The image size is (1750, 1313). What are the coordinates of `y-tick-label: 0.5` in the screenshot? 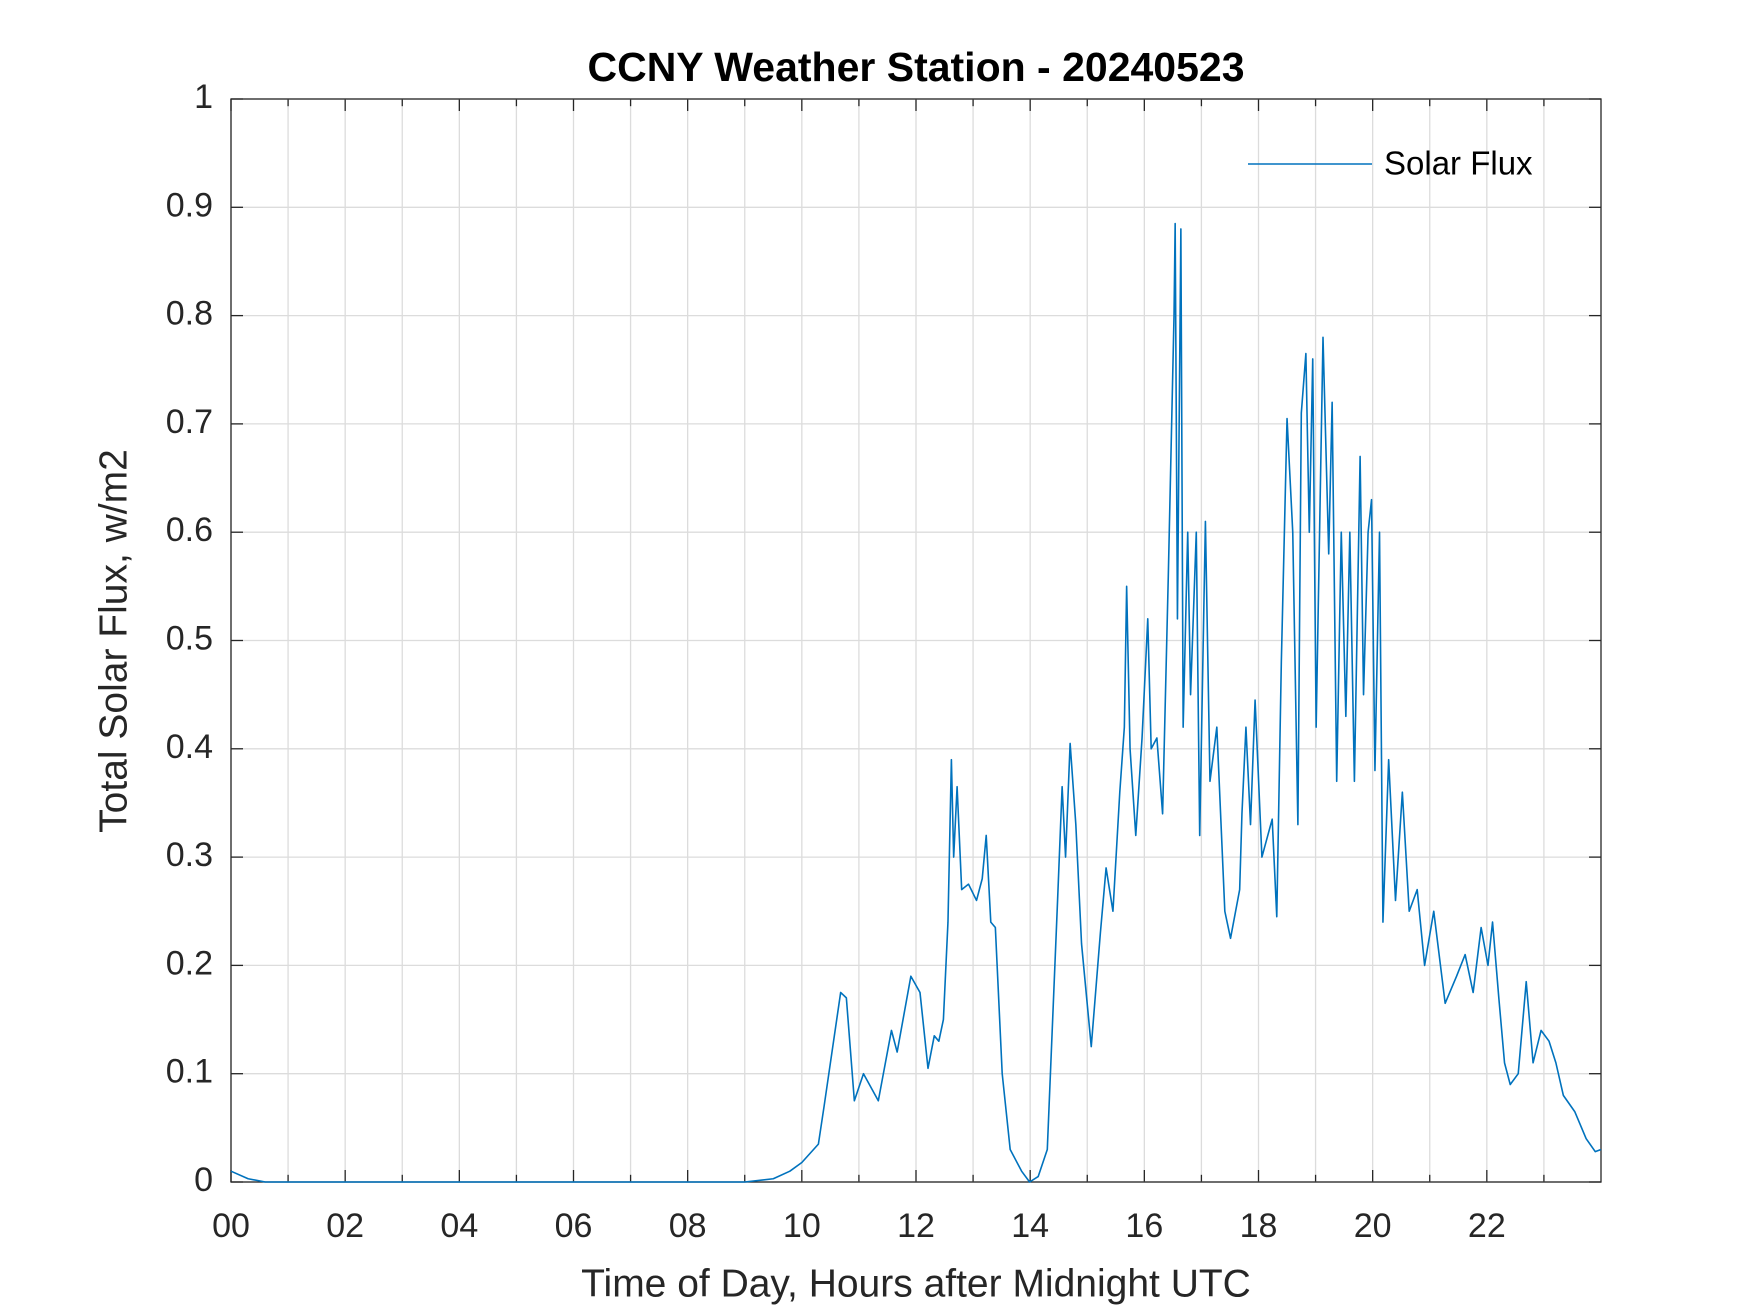 It's located at (189, 638).